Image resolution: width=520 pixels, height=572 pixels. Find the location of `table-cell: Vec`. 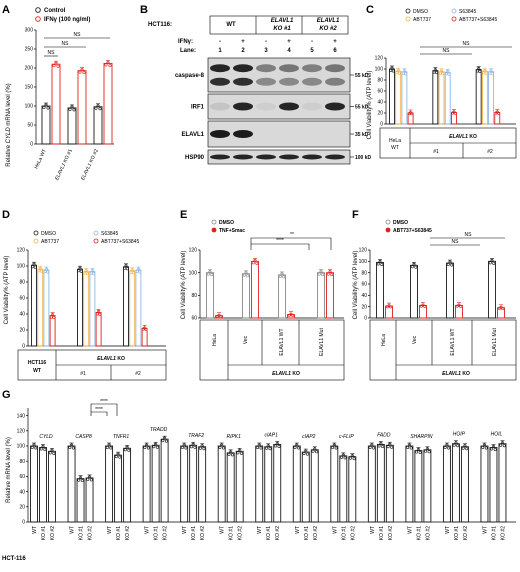

table-cell: Vec is located at coordinates (415, 339).